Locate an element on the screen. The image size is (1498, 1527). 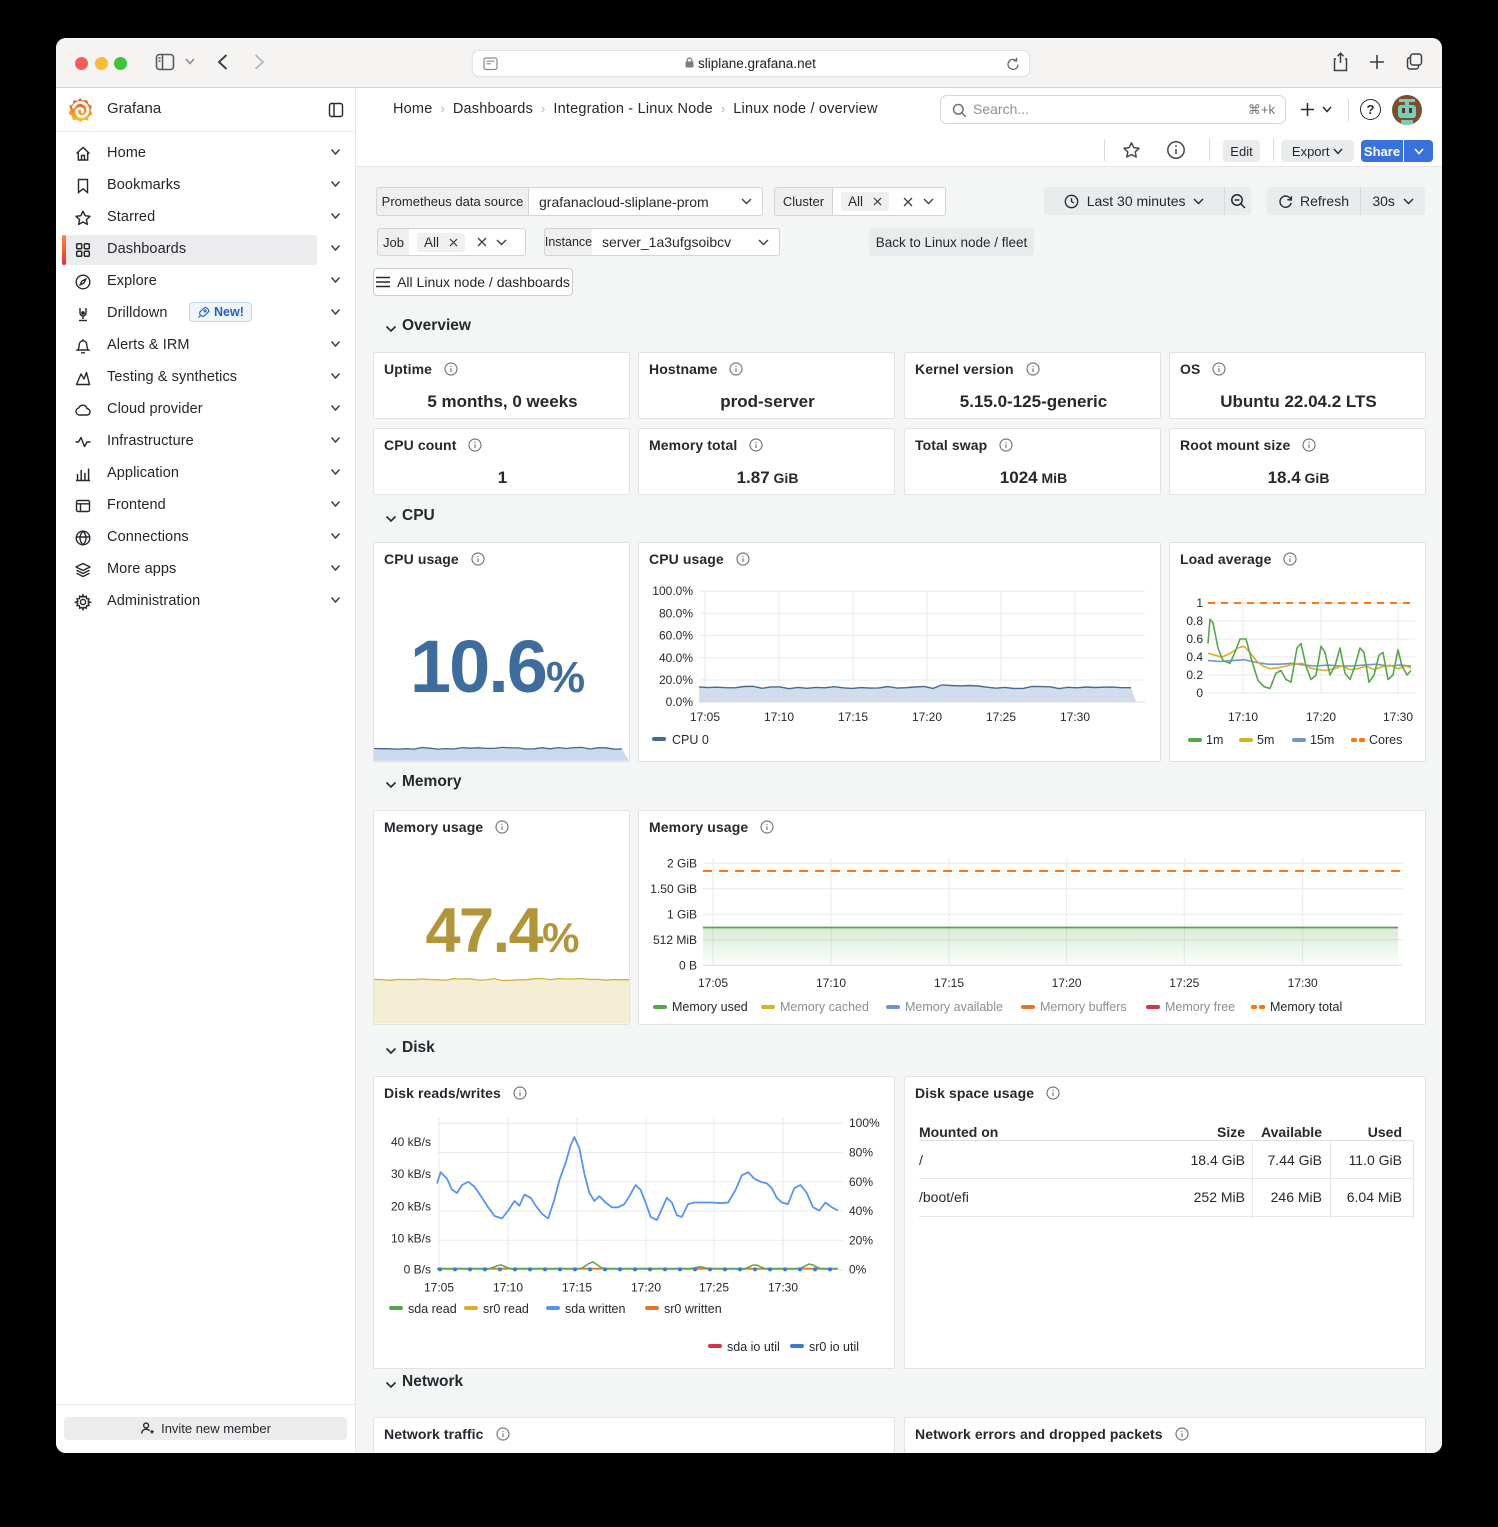
svg-text: sda read is located at coordinates (432, 1309).